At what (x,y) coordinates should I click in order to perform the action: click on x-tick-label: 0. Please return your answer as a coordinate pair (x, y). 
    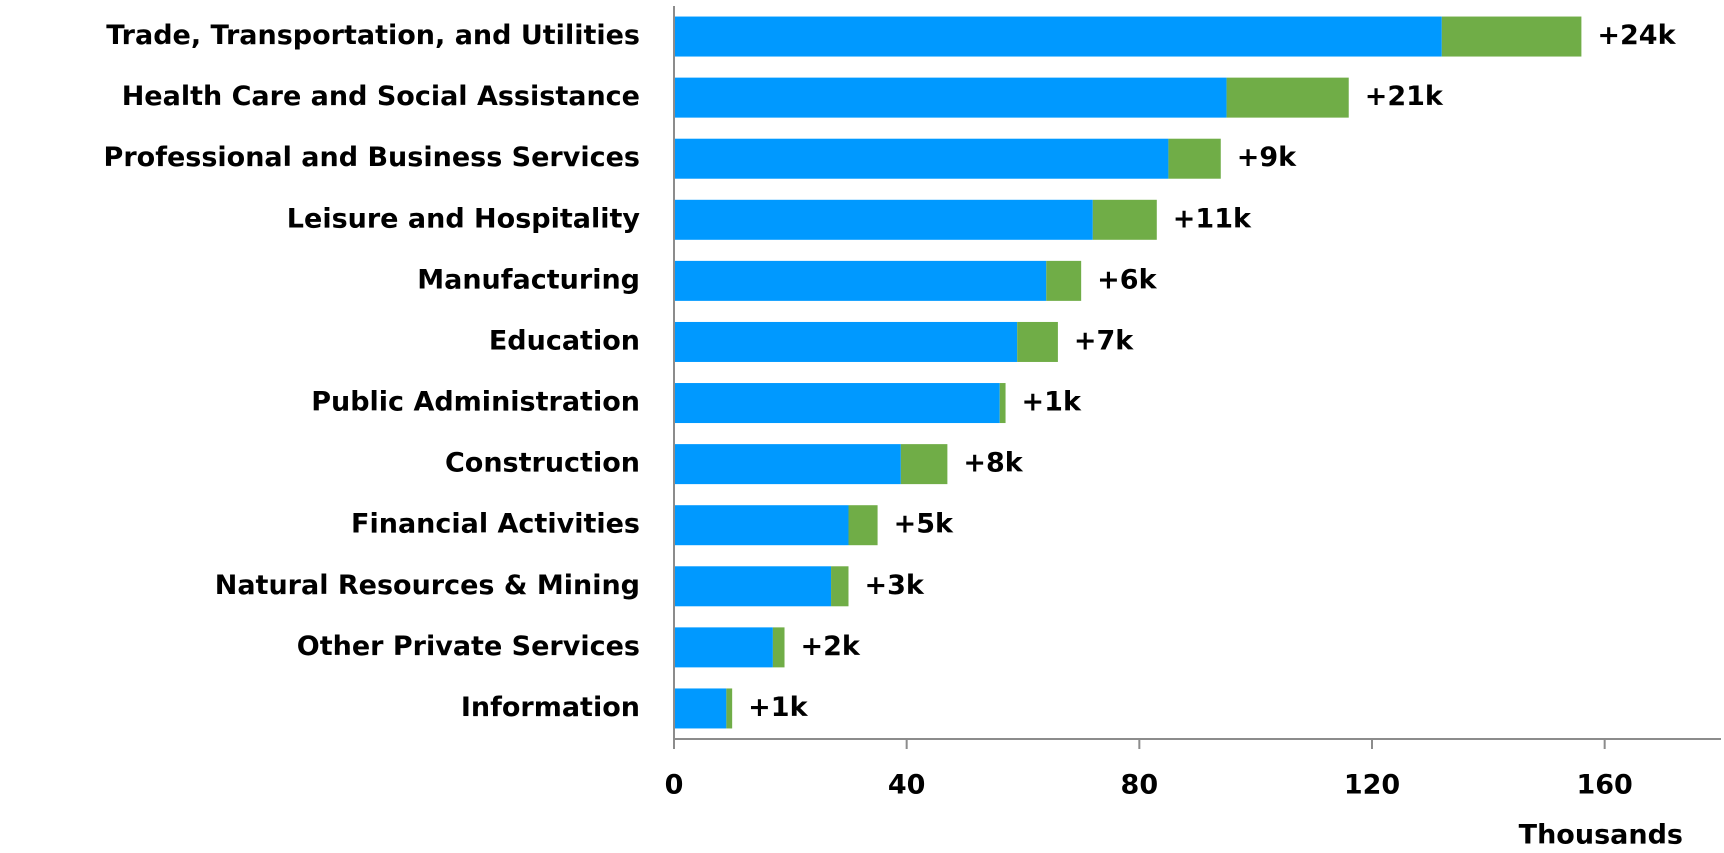
    Looking at the image, I should click on (674, 785).